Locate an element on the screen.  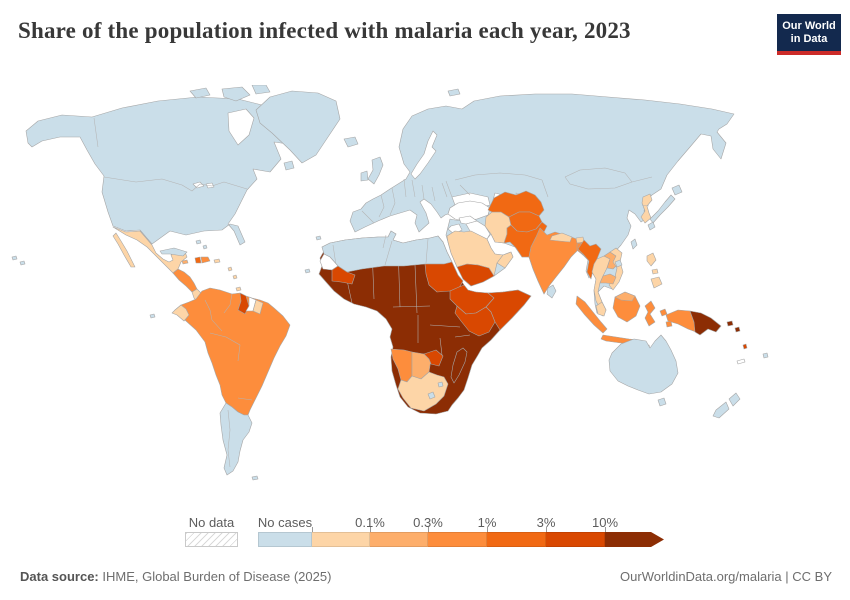
legend-no-data-swatch is located at coordinates (211, 539).